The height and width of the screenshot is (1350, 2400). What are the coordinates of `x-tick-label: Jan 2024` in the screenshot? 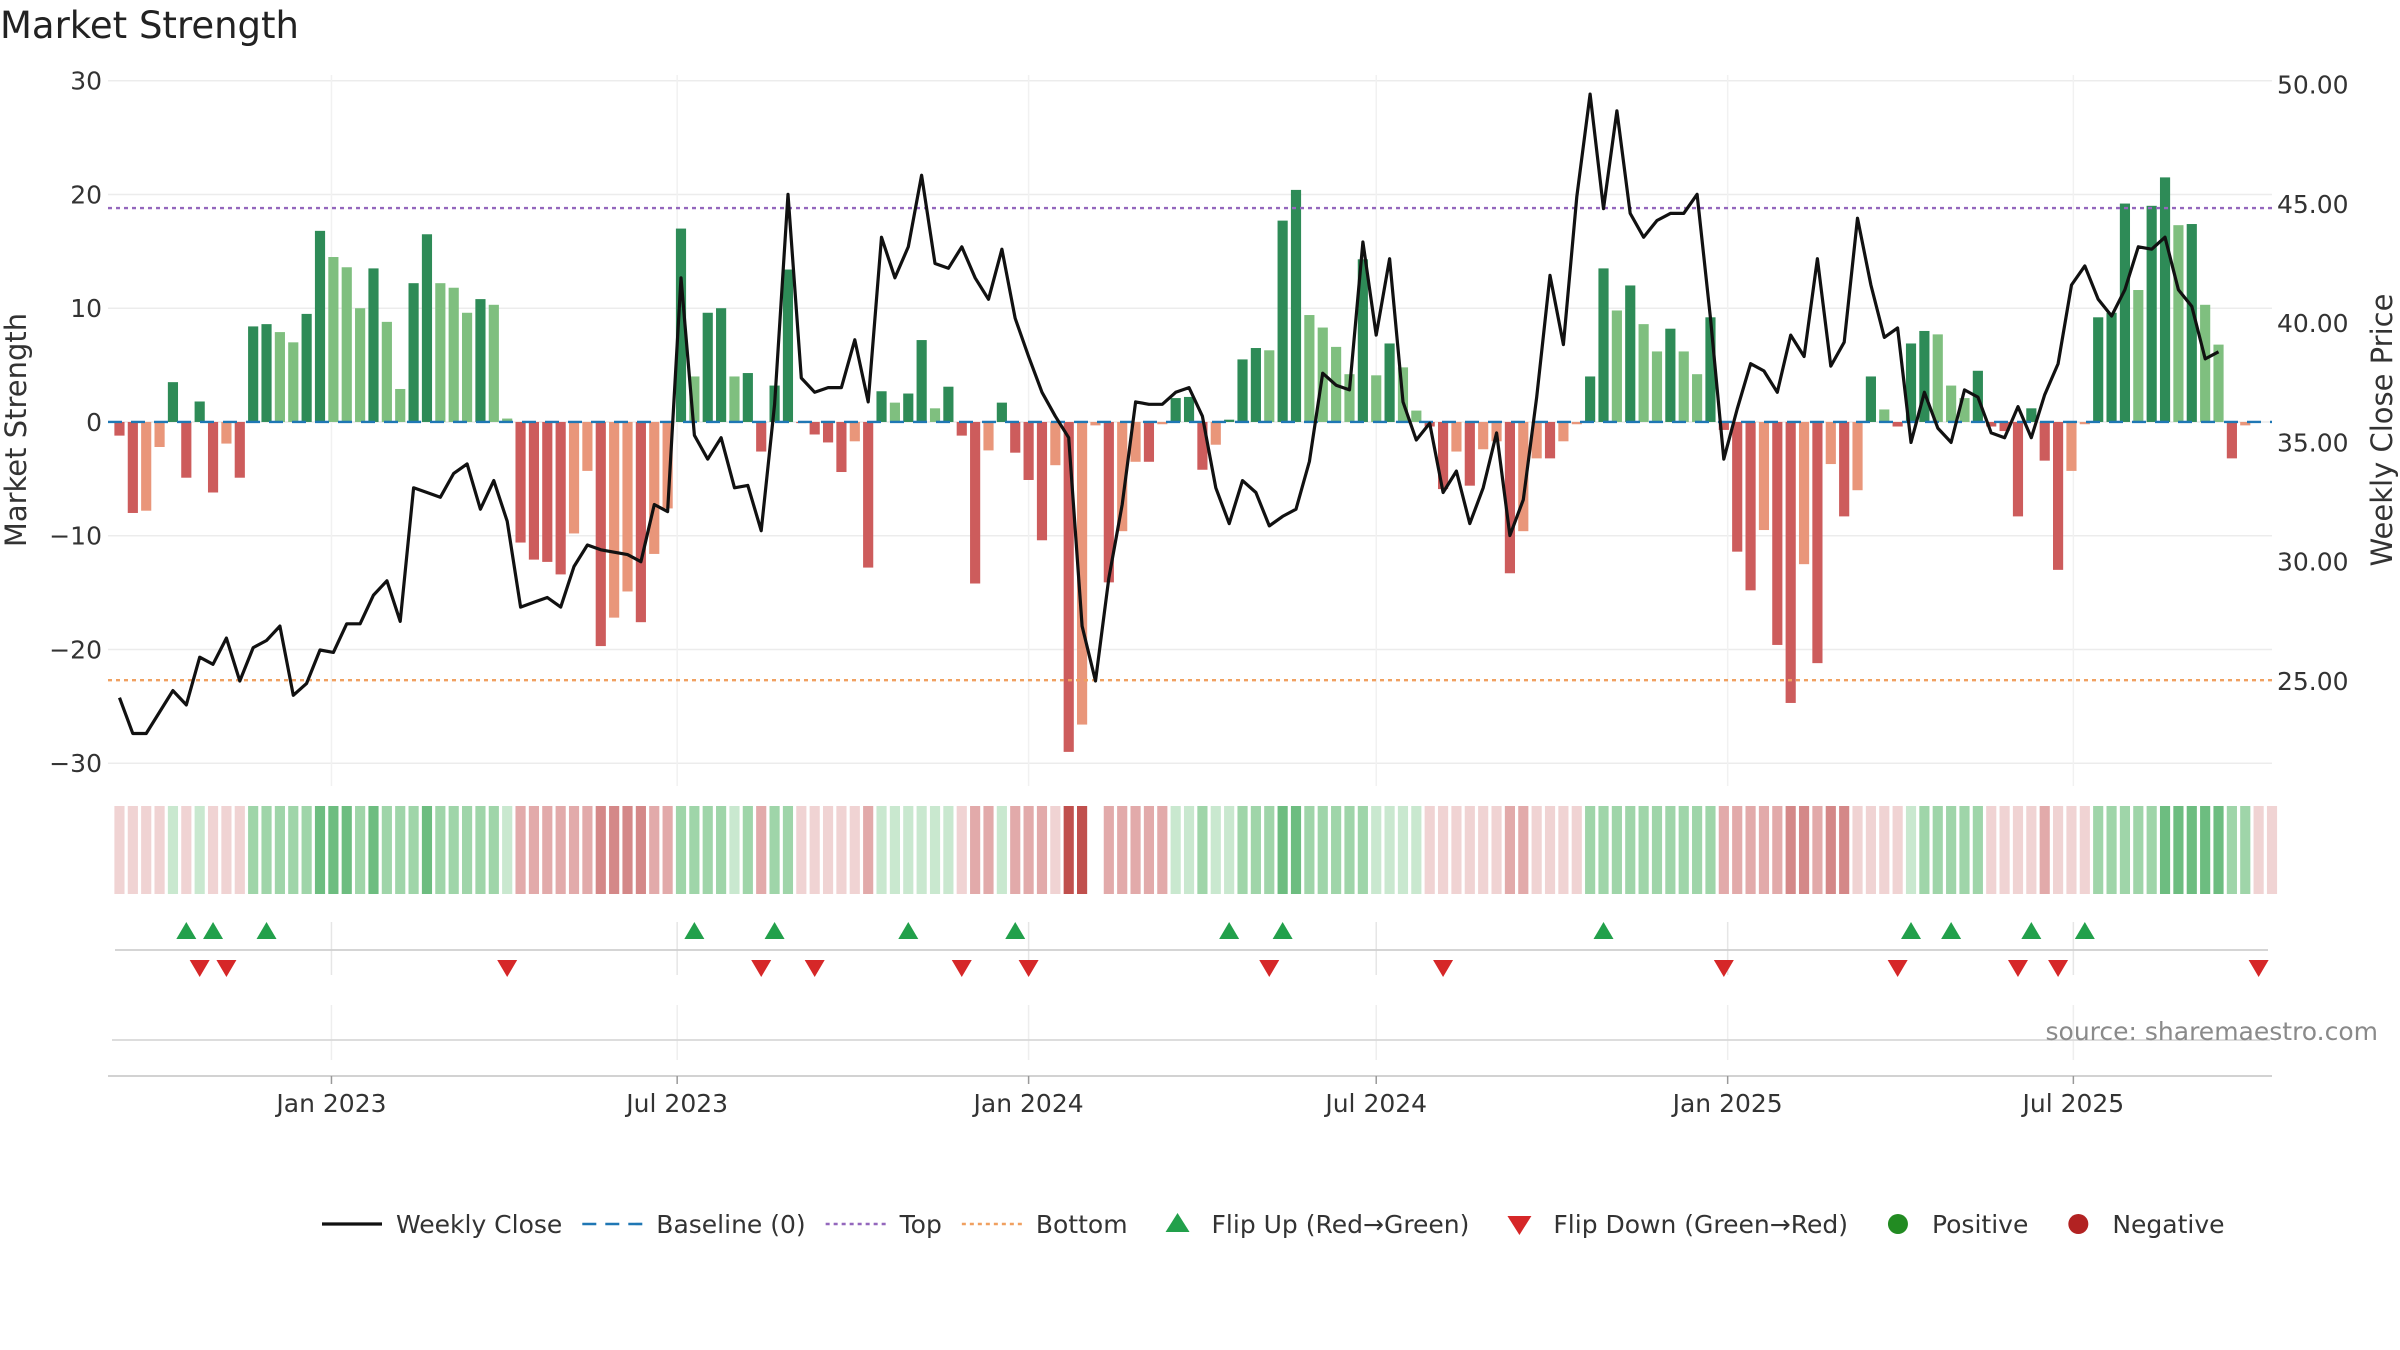 It's located at (1028, 1103).